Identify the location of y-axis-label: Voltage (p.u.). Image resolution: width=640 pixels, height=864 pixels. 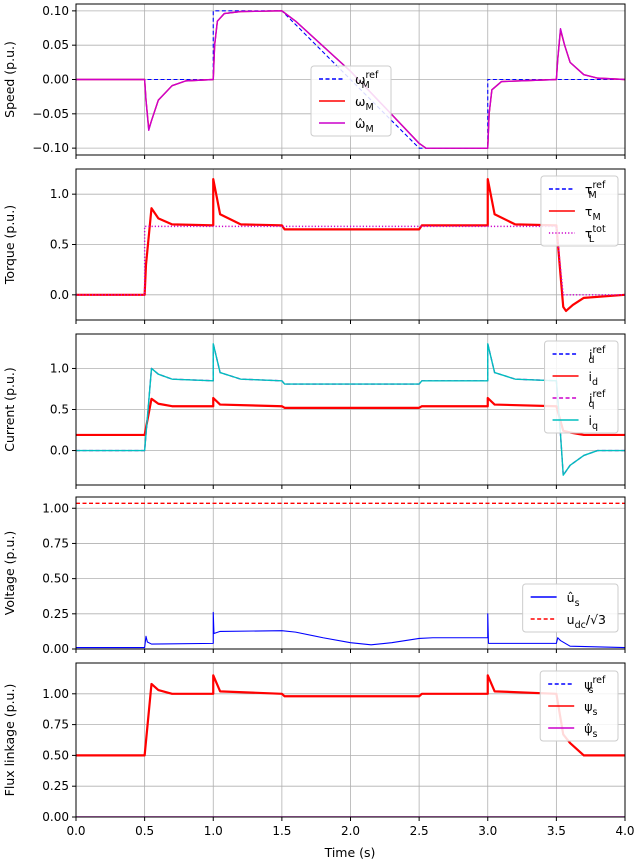
(9, 573).